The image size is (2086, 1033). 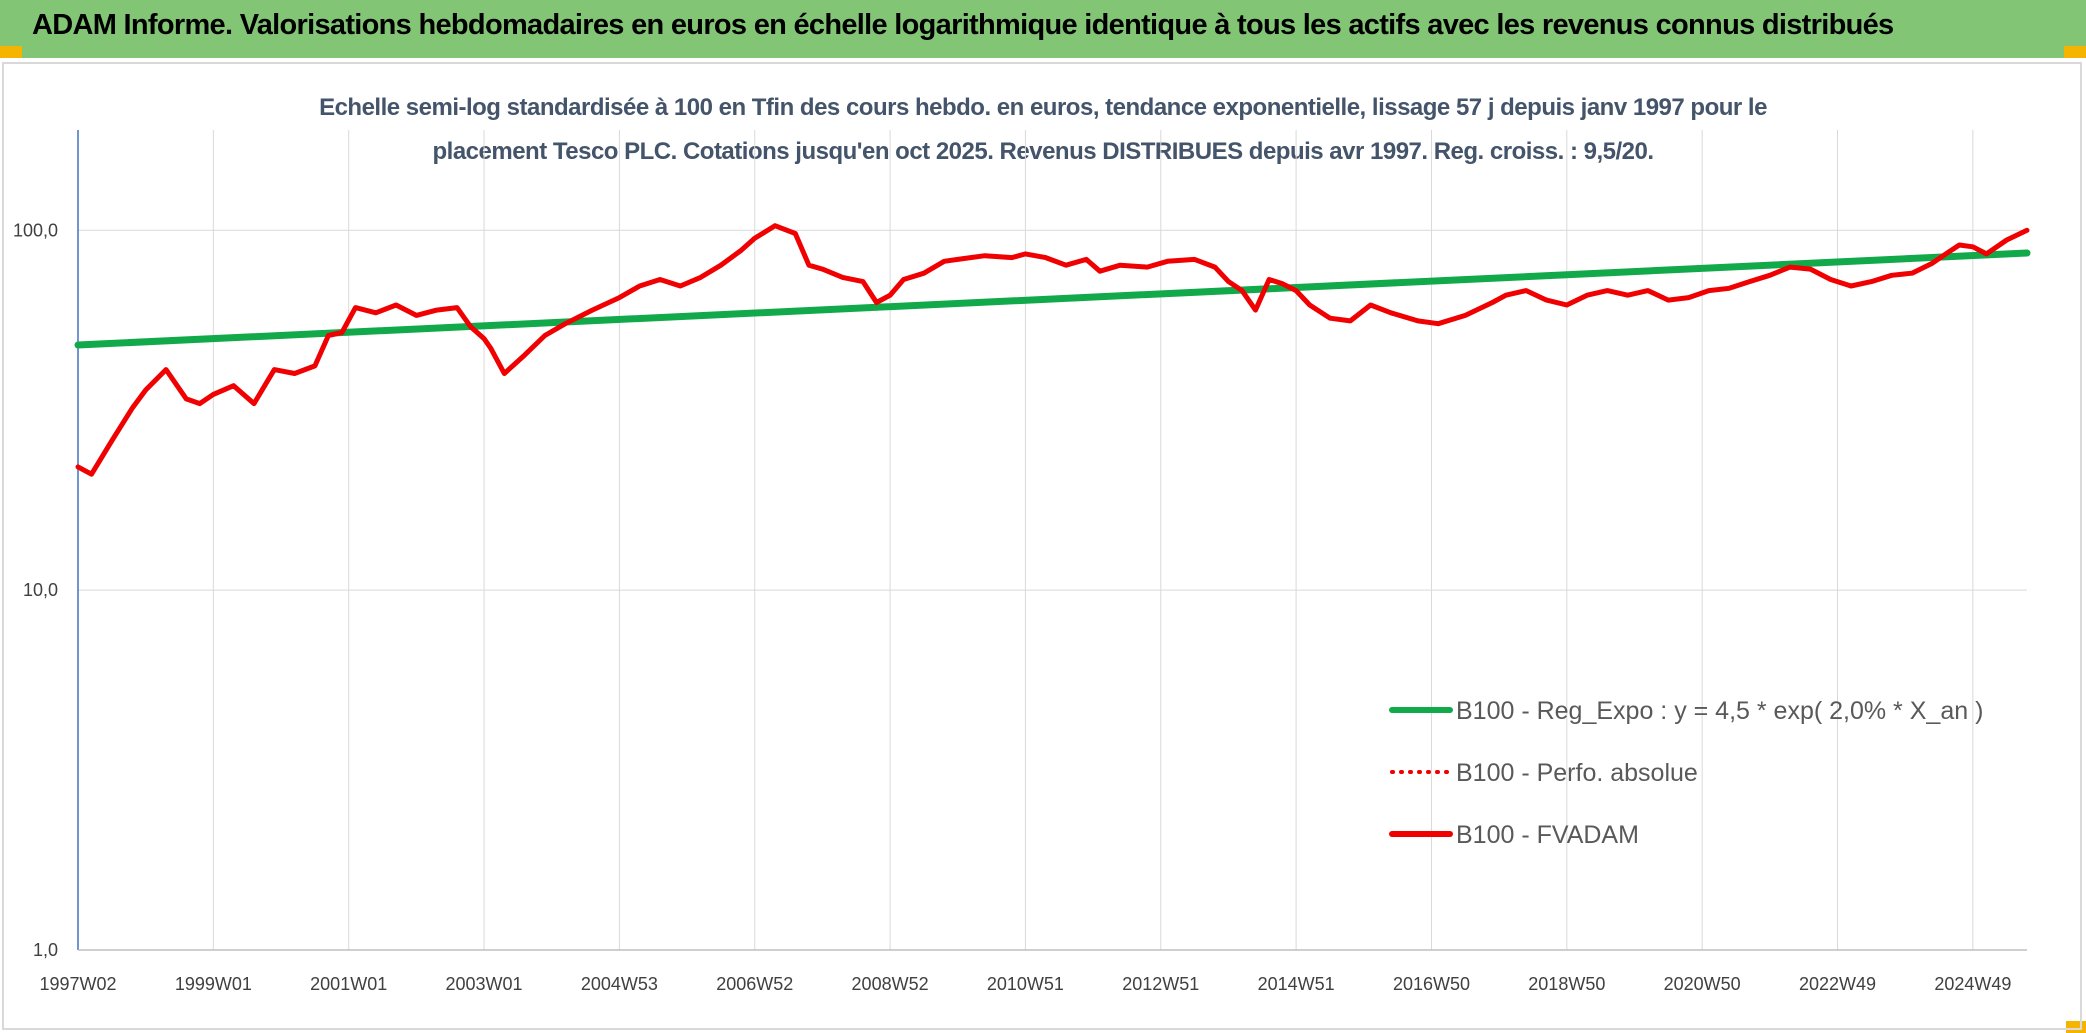 I want to click on legend-label: B100 - Perfo. absolue, so click(x=1577, y=773).